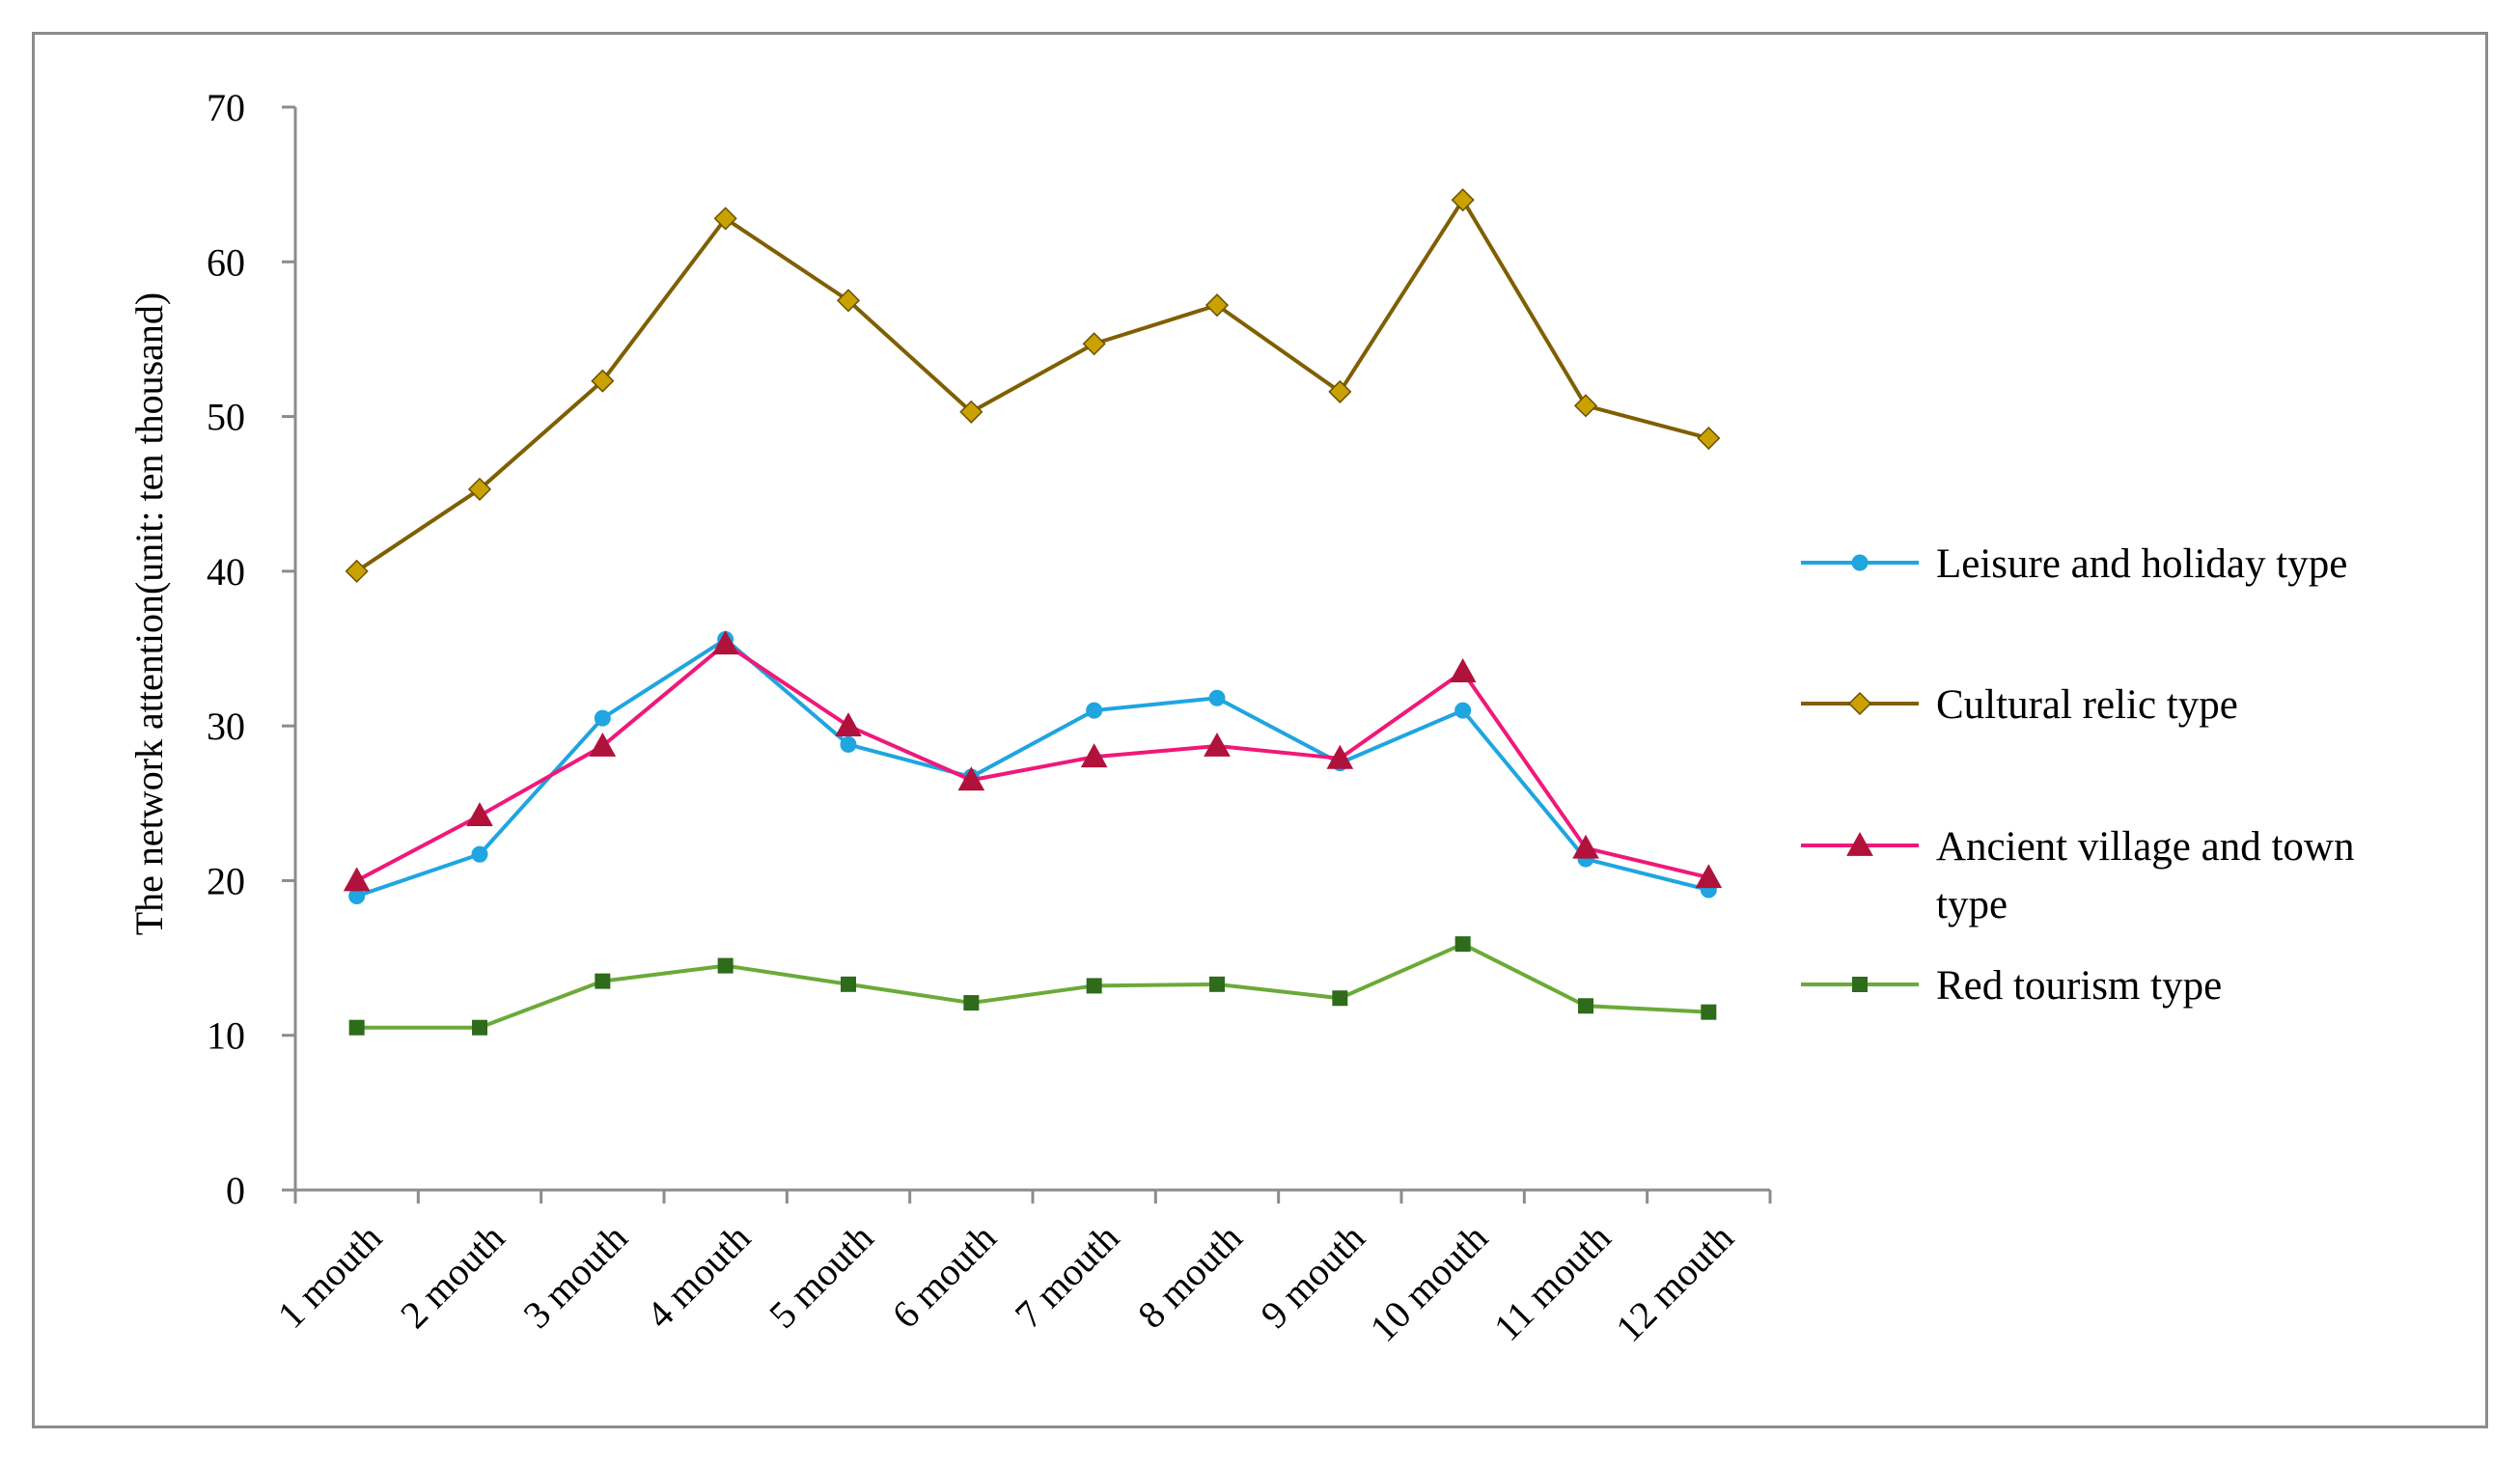  I want to click on y-tick-label: 50, so click(226, 417).